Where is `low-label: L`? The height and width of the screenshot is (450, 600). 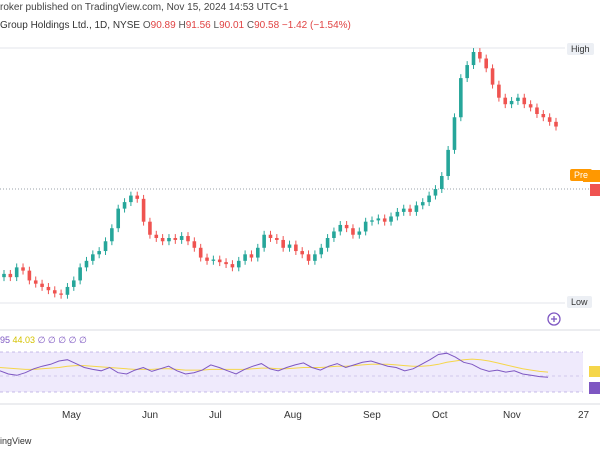 low-label: L is located at coordinates (216, 25).